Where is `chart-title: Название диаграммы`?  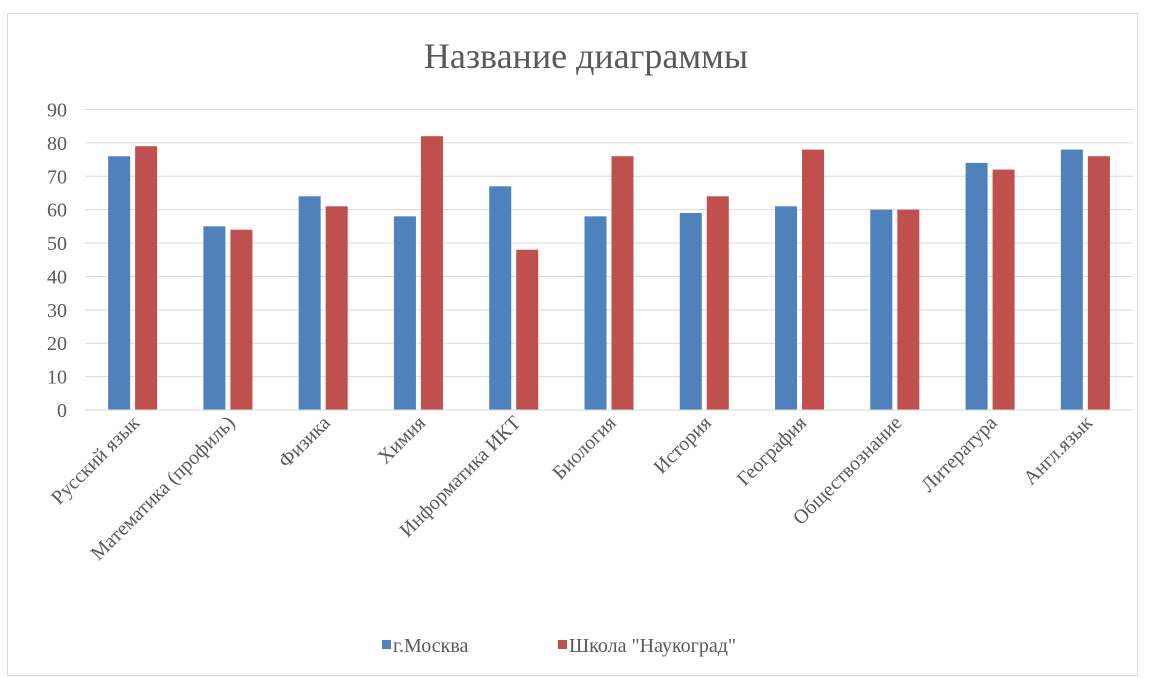 chart-title: Название диаграммы is located at coordinates (586, 56).